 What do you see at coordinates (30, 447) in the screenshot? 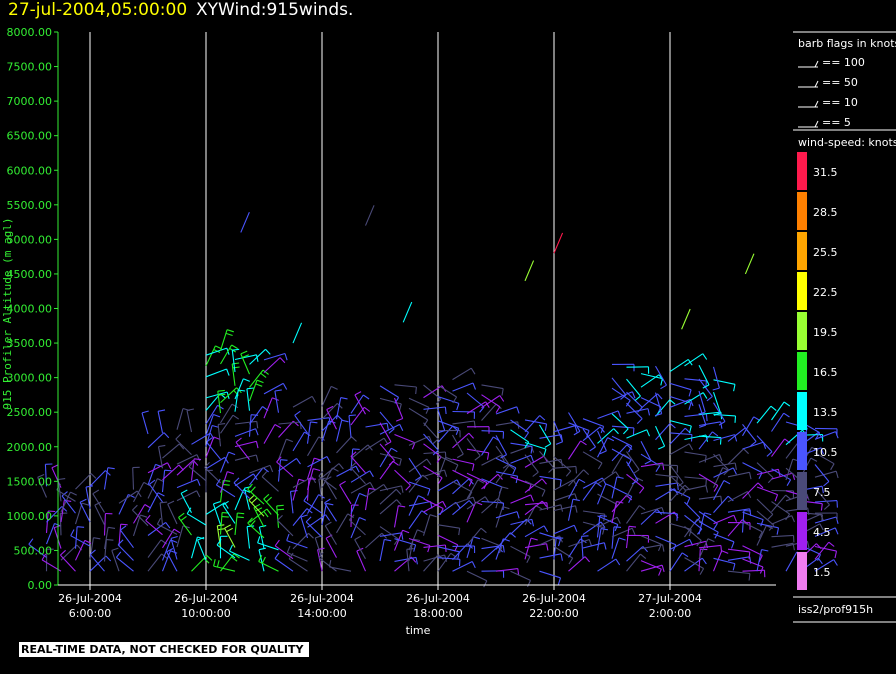
I see `y-tick-label: 2000.00` at bounding box center [30, 447].